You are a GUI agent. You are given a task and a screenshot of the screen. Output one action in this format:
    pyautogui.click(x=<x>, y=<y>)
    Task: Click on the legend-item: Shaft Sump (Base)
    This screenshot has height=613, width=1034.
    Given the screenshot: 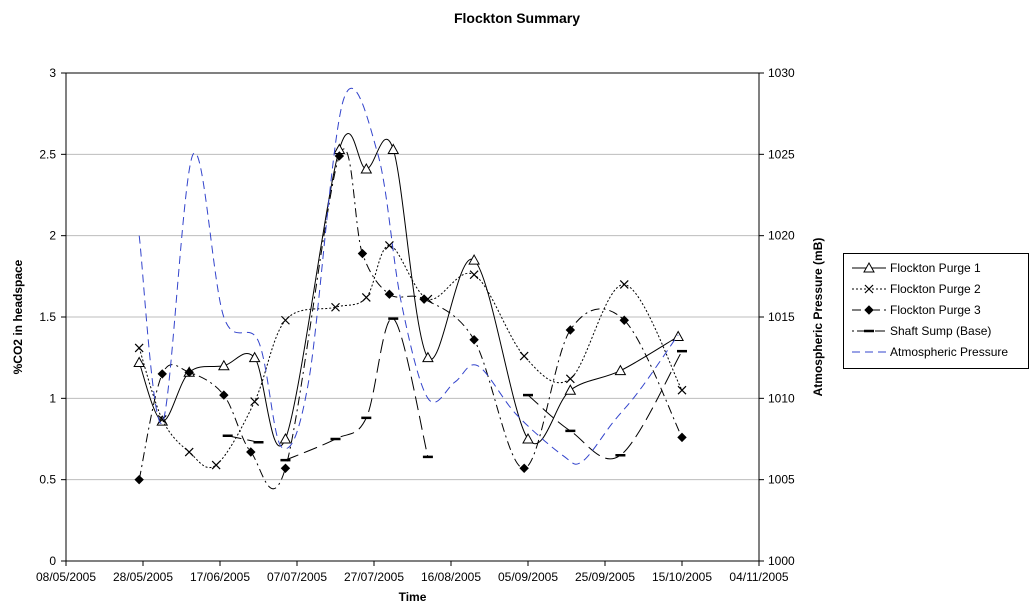 What is the action you would take?
    pyautogui.click(x=937, y=332)
    